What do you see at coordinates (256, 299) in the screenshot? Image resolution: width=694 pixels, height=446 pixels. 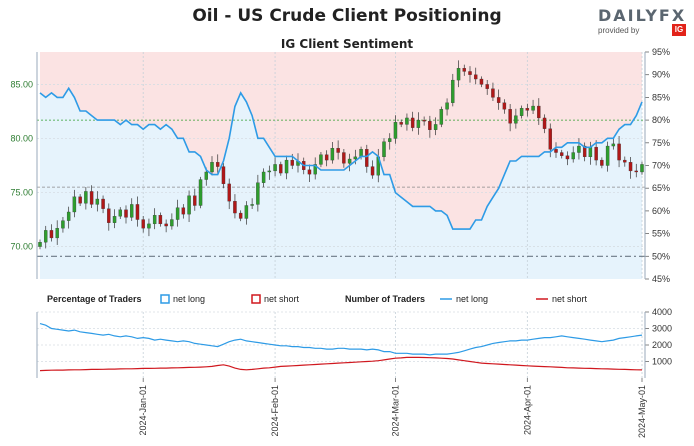 I see `legend-net-short-swatch` at bounding box center [256, 299].